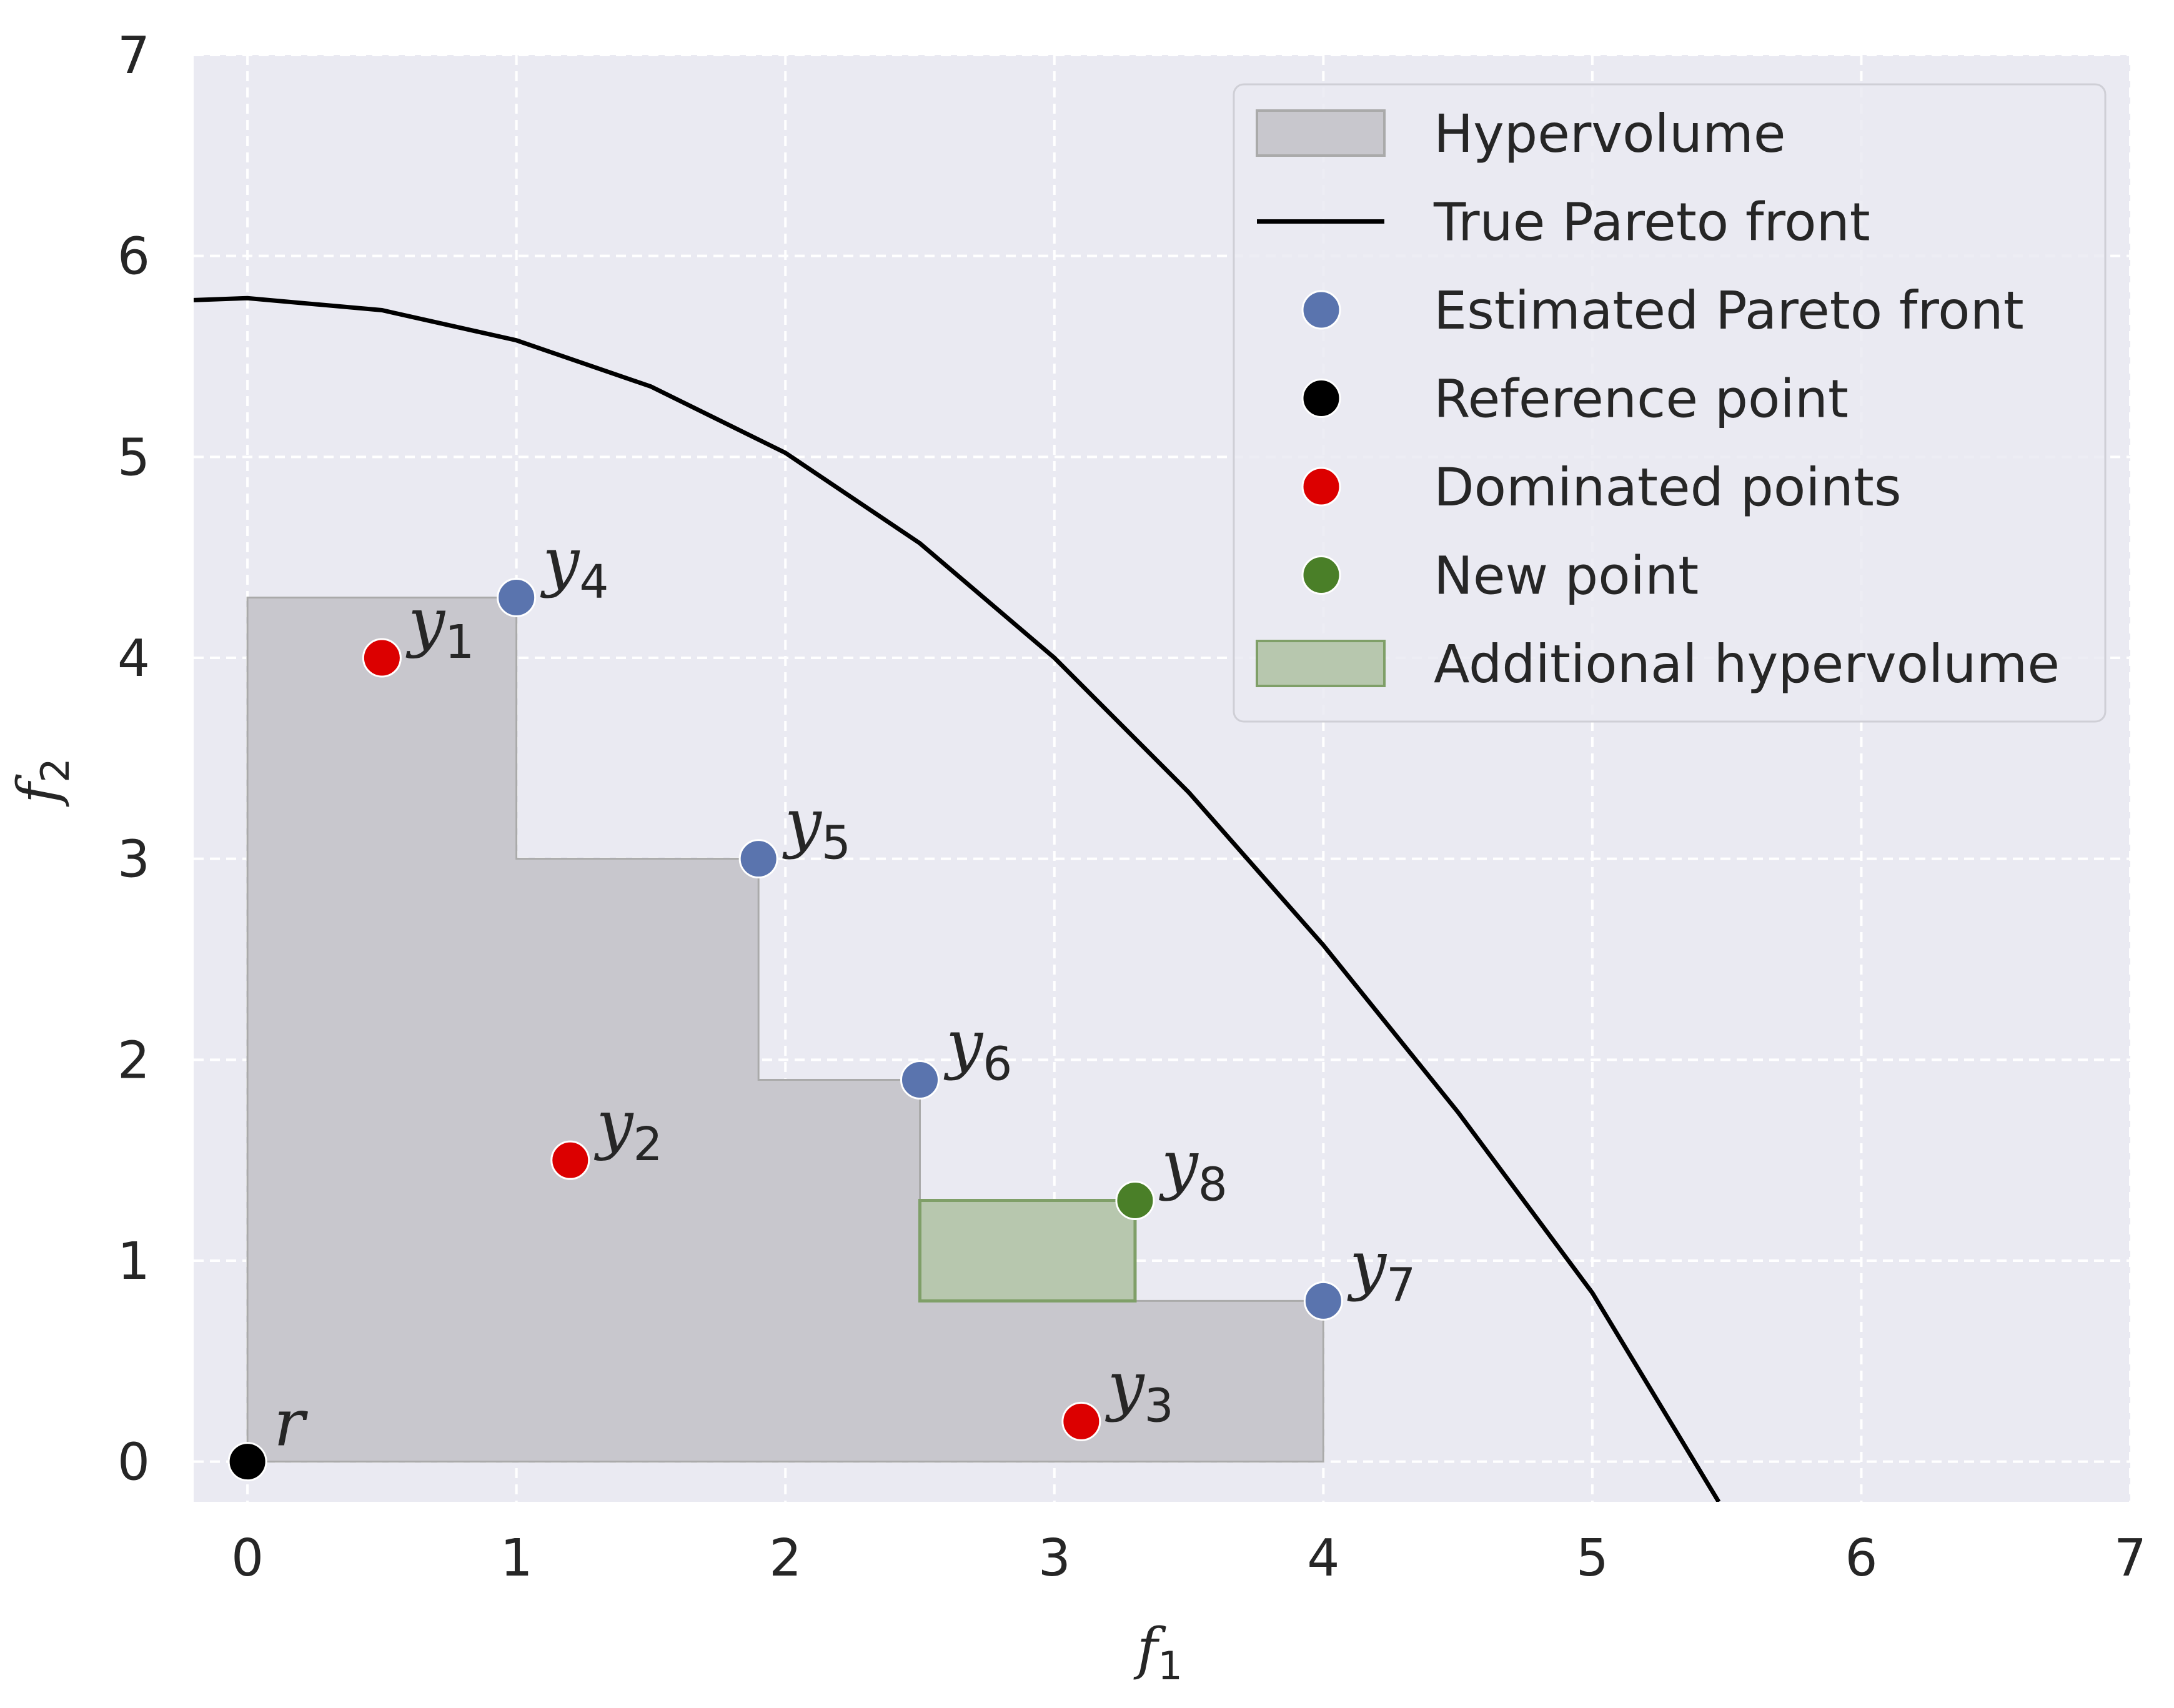  Describe the element at coordinates (133, 56) in the screenshot. I see `y-tick-label: 7` at that location.